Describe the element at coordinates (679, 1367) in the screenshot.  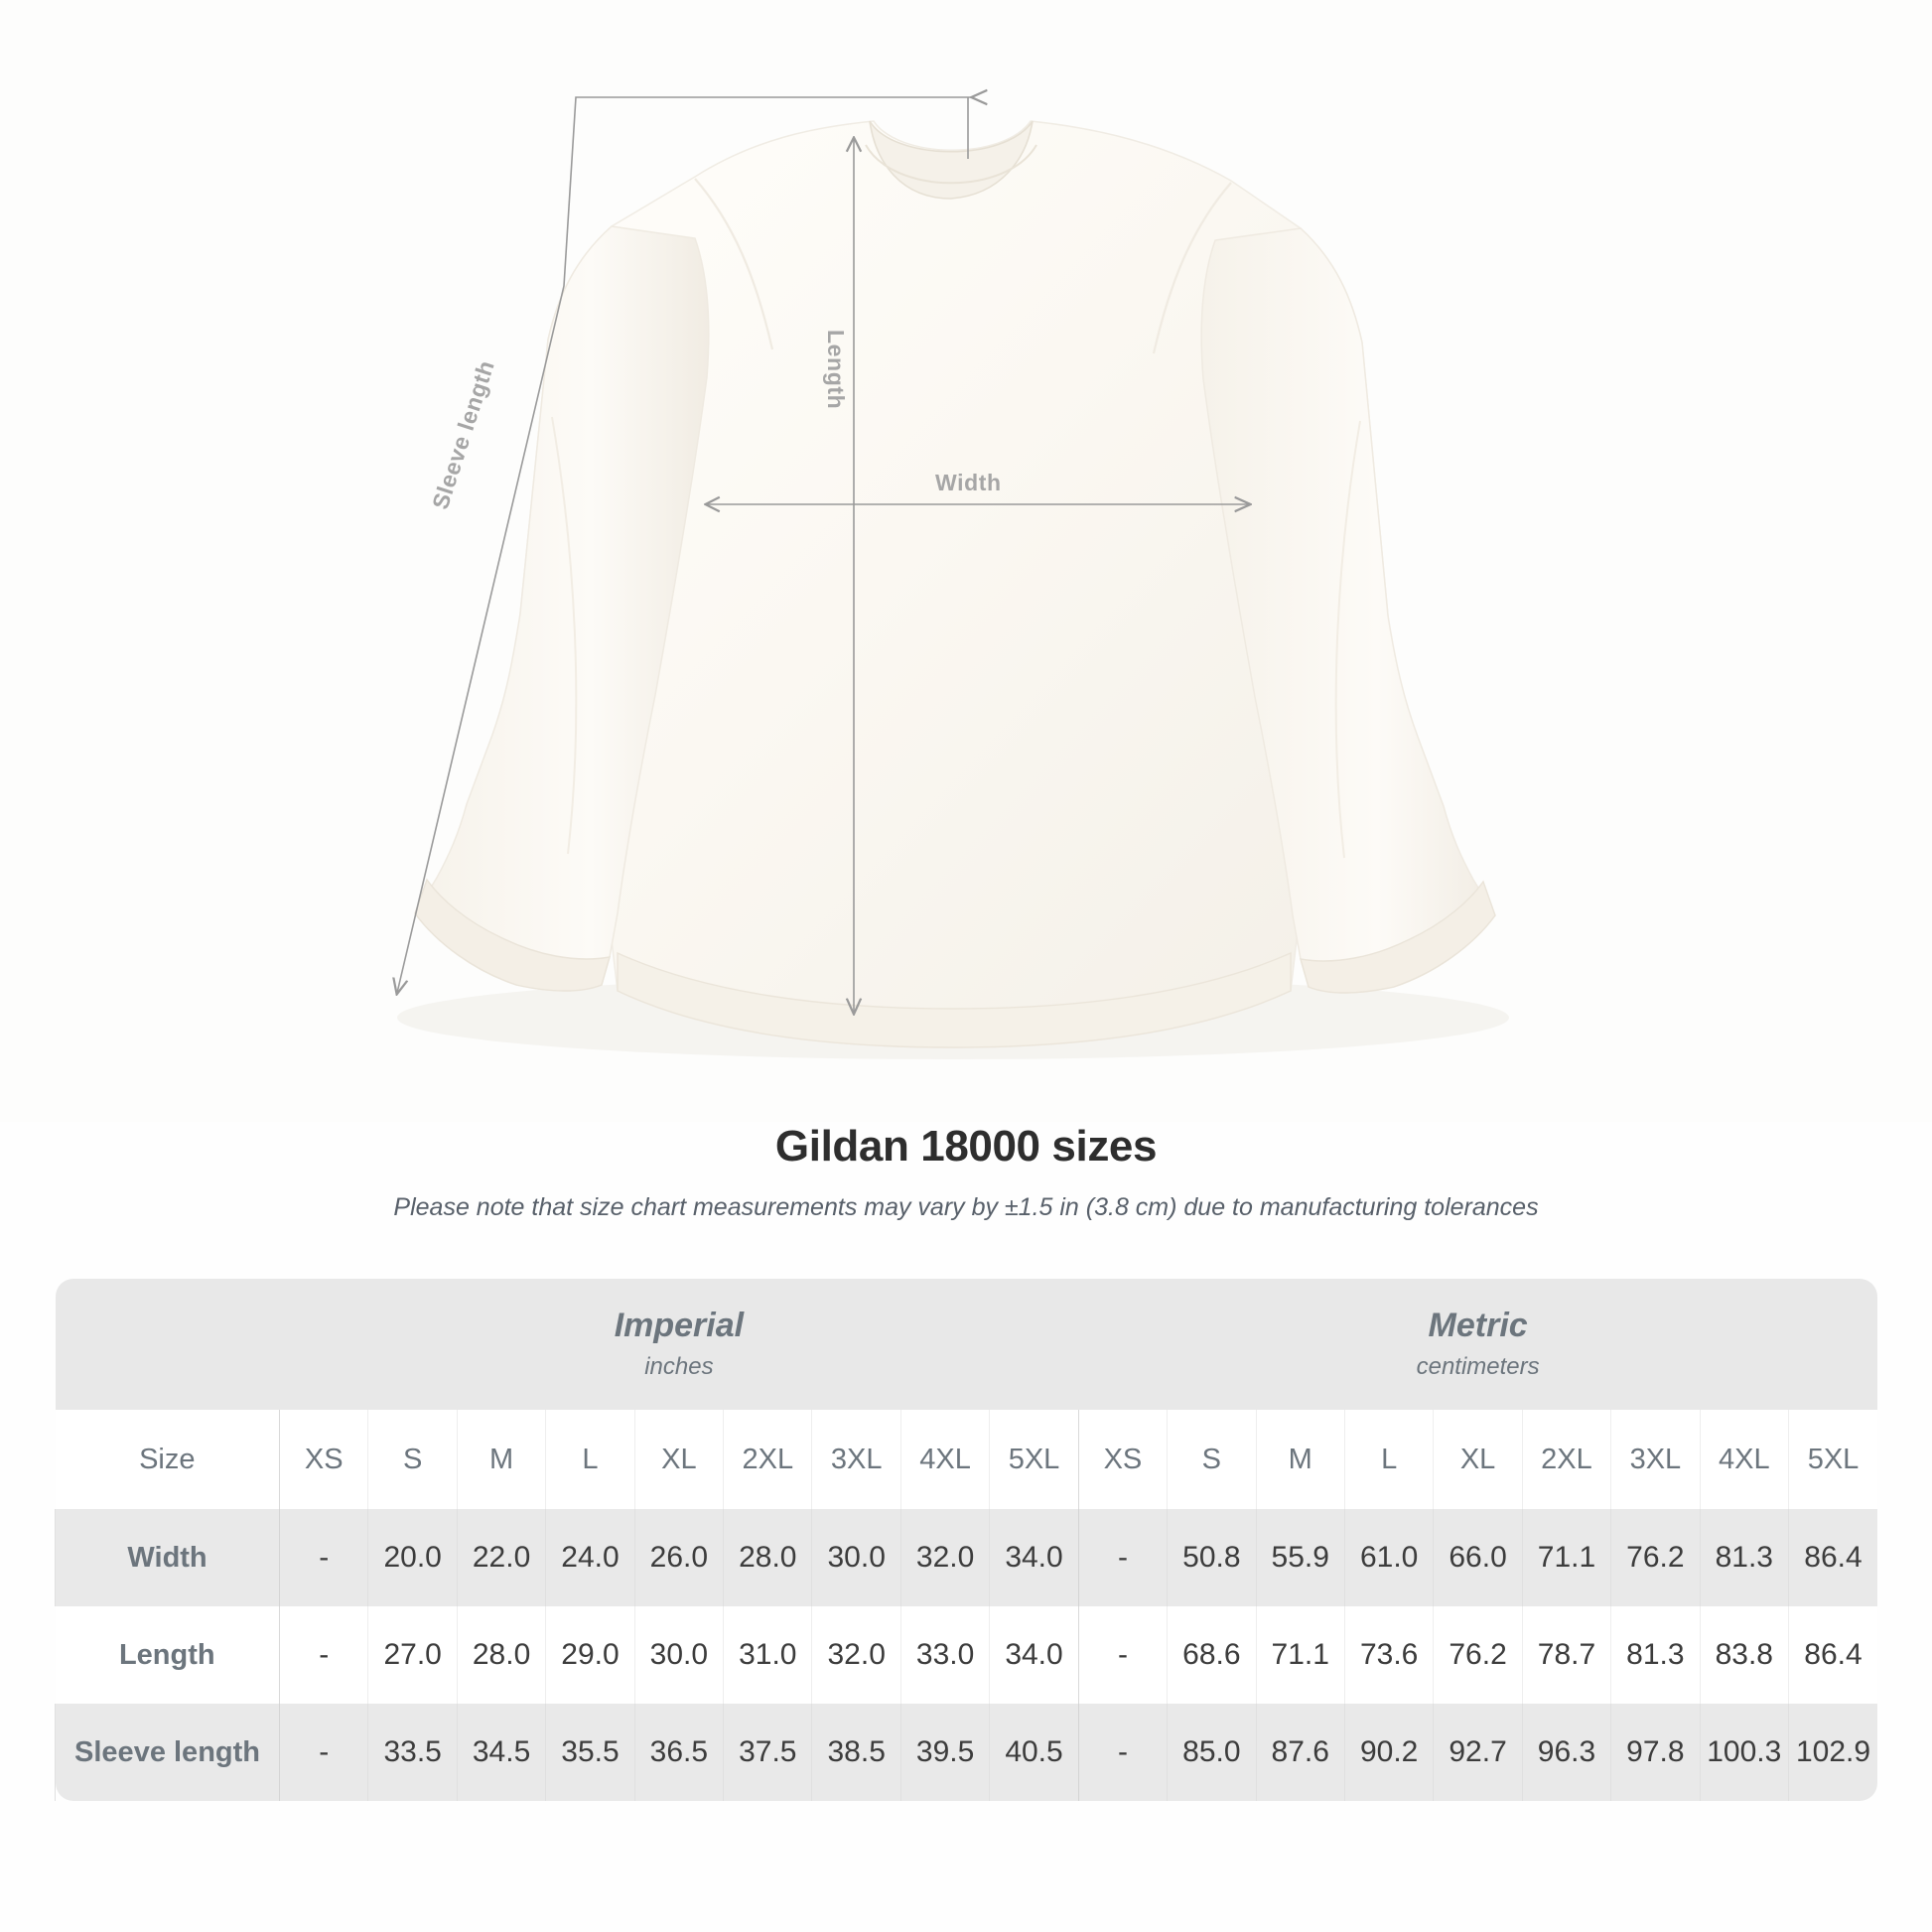
I see `imperial-unit-sub: inches` at that location.